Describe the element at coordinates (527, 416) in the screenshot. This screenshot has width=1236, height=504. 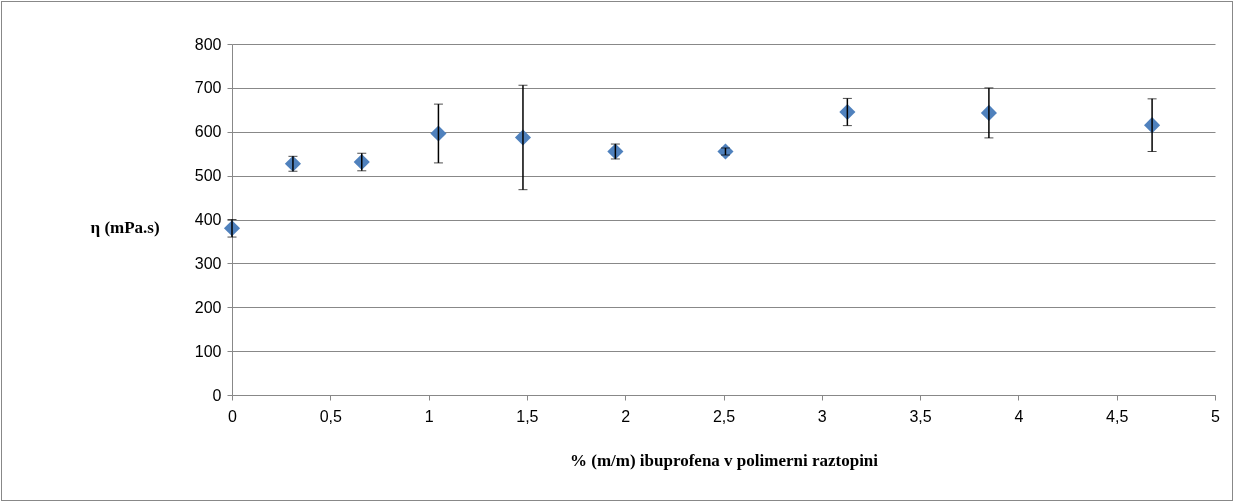
I see `x-tick-label: 1,5` at that location.